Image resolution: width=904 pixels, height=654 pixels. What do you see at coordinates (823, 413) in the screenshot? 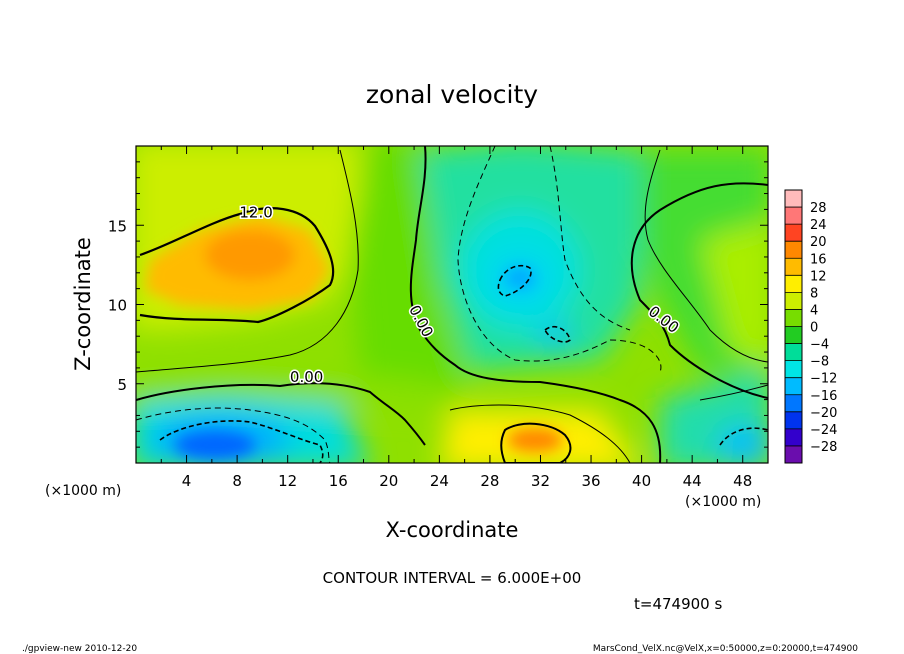
I see `colorbar-label: −20` at bounding box center [823, 413].